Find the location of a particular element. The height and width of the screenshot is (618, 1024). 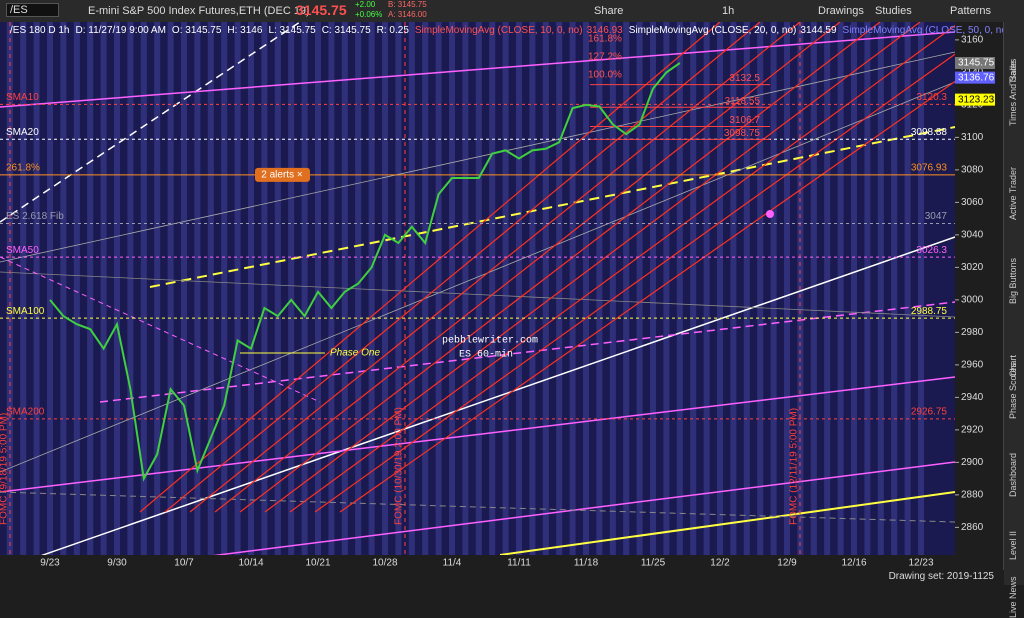

y-tick-label: 3080 is located at coordinates (972, 170).